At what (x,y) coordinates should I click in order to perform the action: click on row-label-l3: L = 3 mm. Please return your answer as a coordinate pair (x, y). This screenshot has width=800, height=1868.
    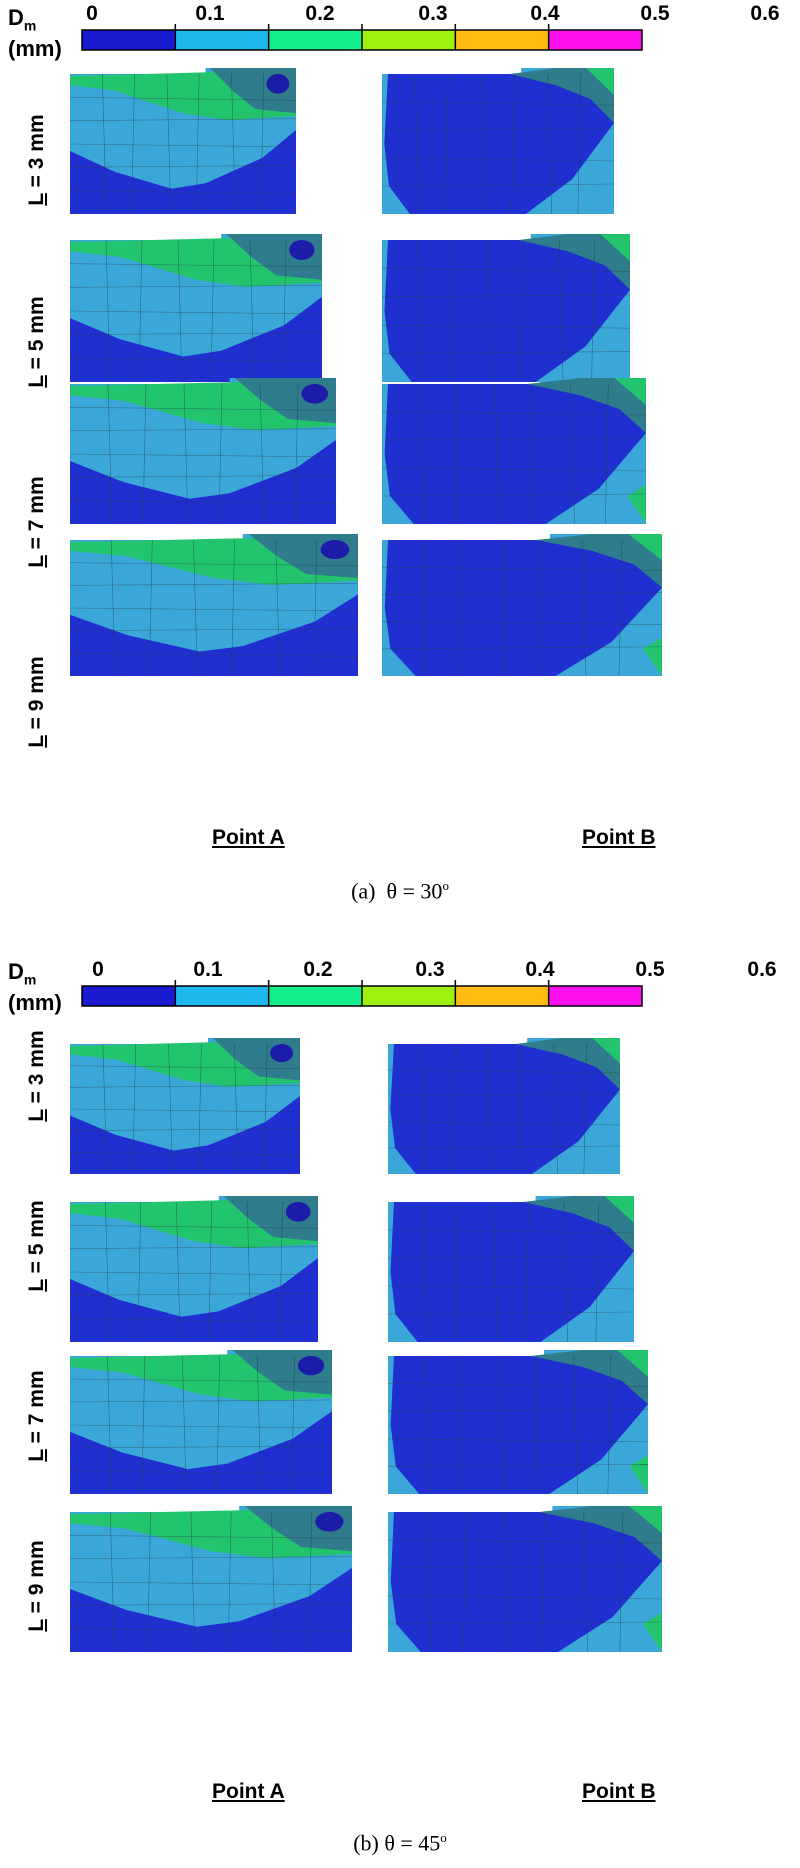
    Looking at the image, I should click on (36, 1076).